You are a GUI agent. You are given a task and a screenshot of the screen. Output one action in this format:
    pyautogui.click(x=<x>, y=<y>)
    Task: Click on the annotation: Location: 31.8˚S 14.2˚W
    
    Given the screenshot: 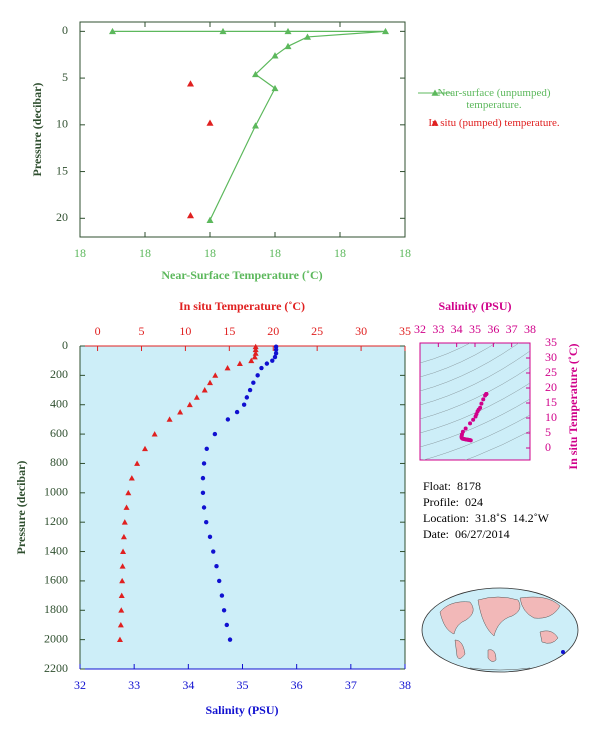 What is the action you would take?
    pyautogui.click(x=486, y=518)
    